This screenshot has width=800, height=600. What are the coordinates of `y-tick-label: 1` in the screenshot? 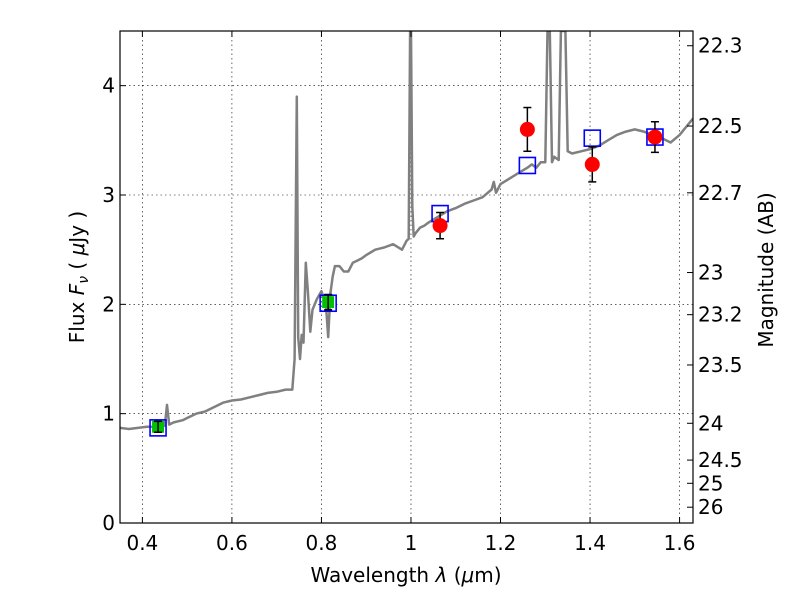 It's located at (108, 414).